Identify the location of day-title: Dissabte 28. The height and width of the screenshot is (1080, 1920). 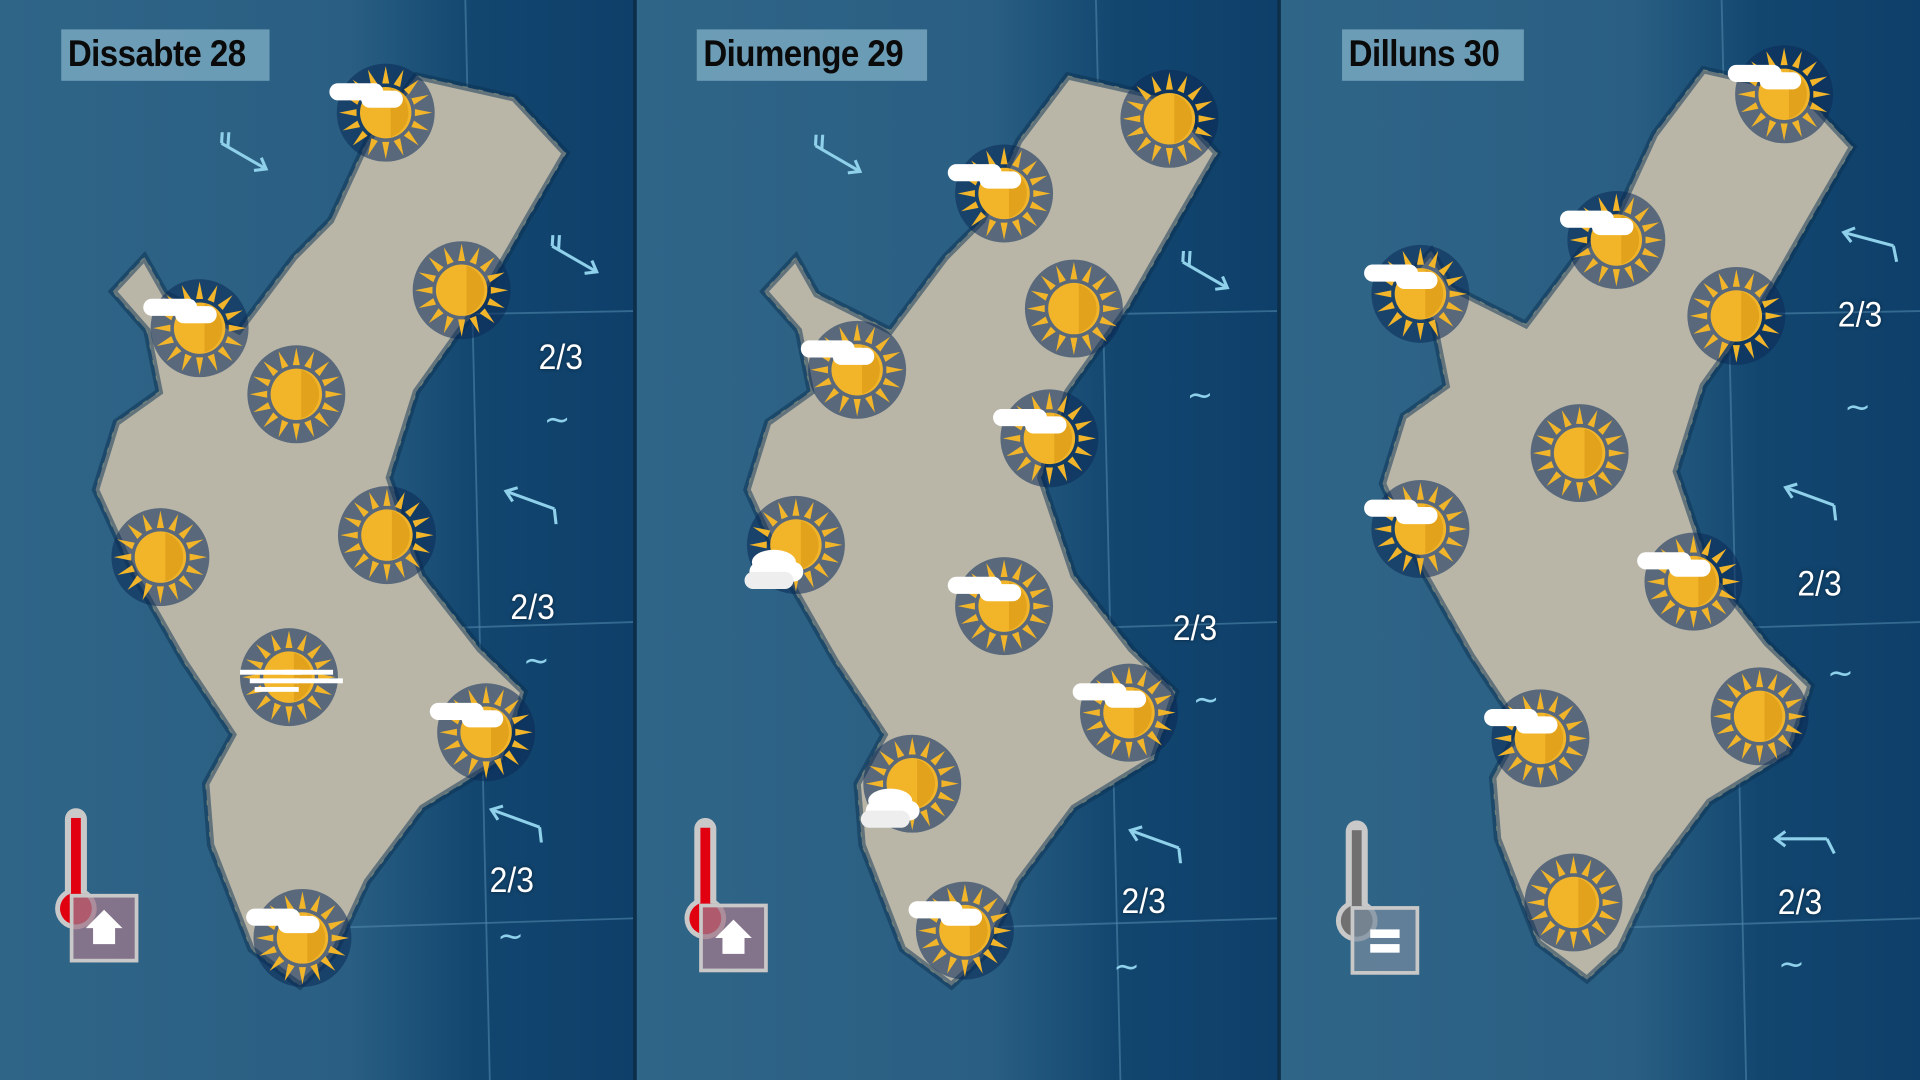
(165, 55).